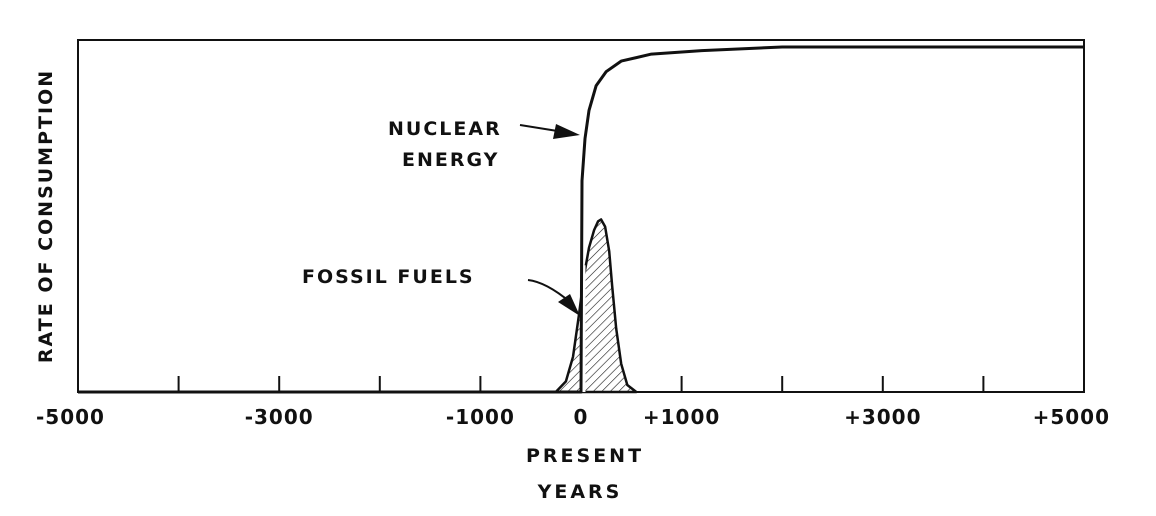 This screenshot has height=516, width=1156. I want to click on x-ticks, so click(581, 384).